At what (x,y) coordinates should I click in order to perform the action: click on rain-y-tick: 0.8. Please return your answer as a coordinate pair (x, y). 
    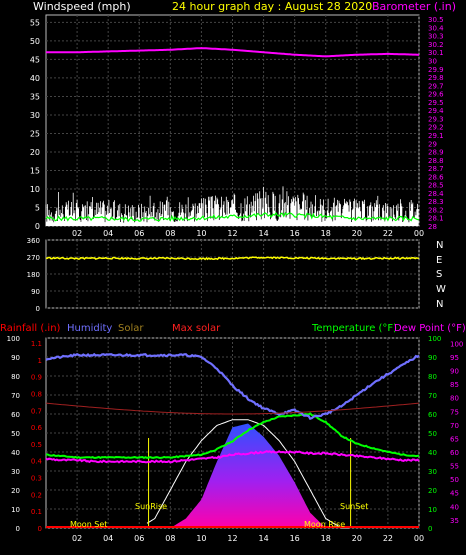
    Looking at the image, I should click on (36, 394).